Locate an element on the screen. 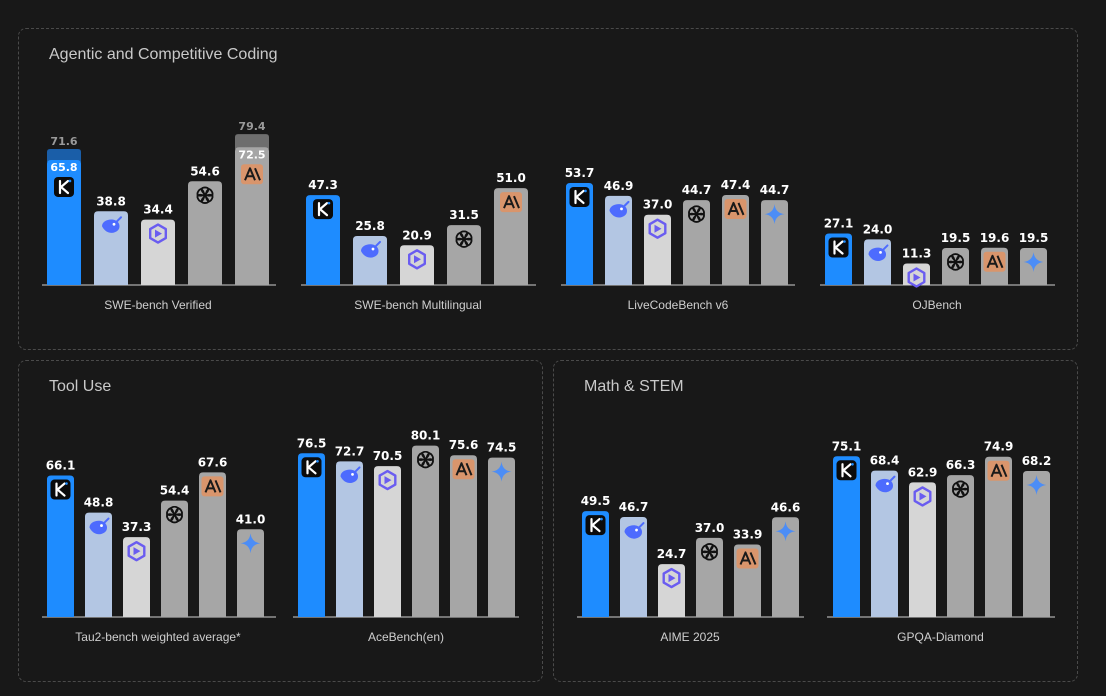 The width and height of the screenshot is (1106, 696). bar-value-label: 37.0 is located at coordinates (658, 205).